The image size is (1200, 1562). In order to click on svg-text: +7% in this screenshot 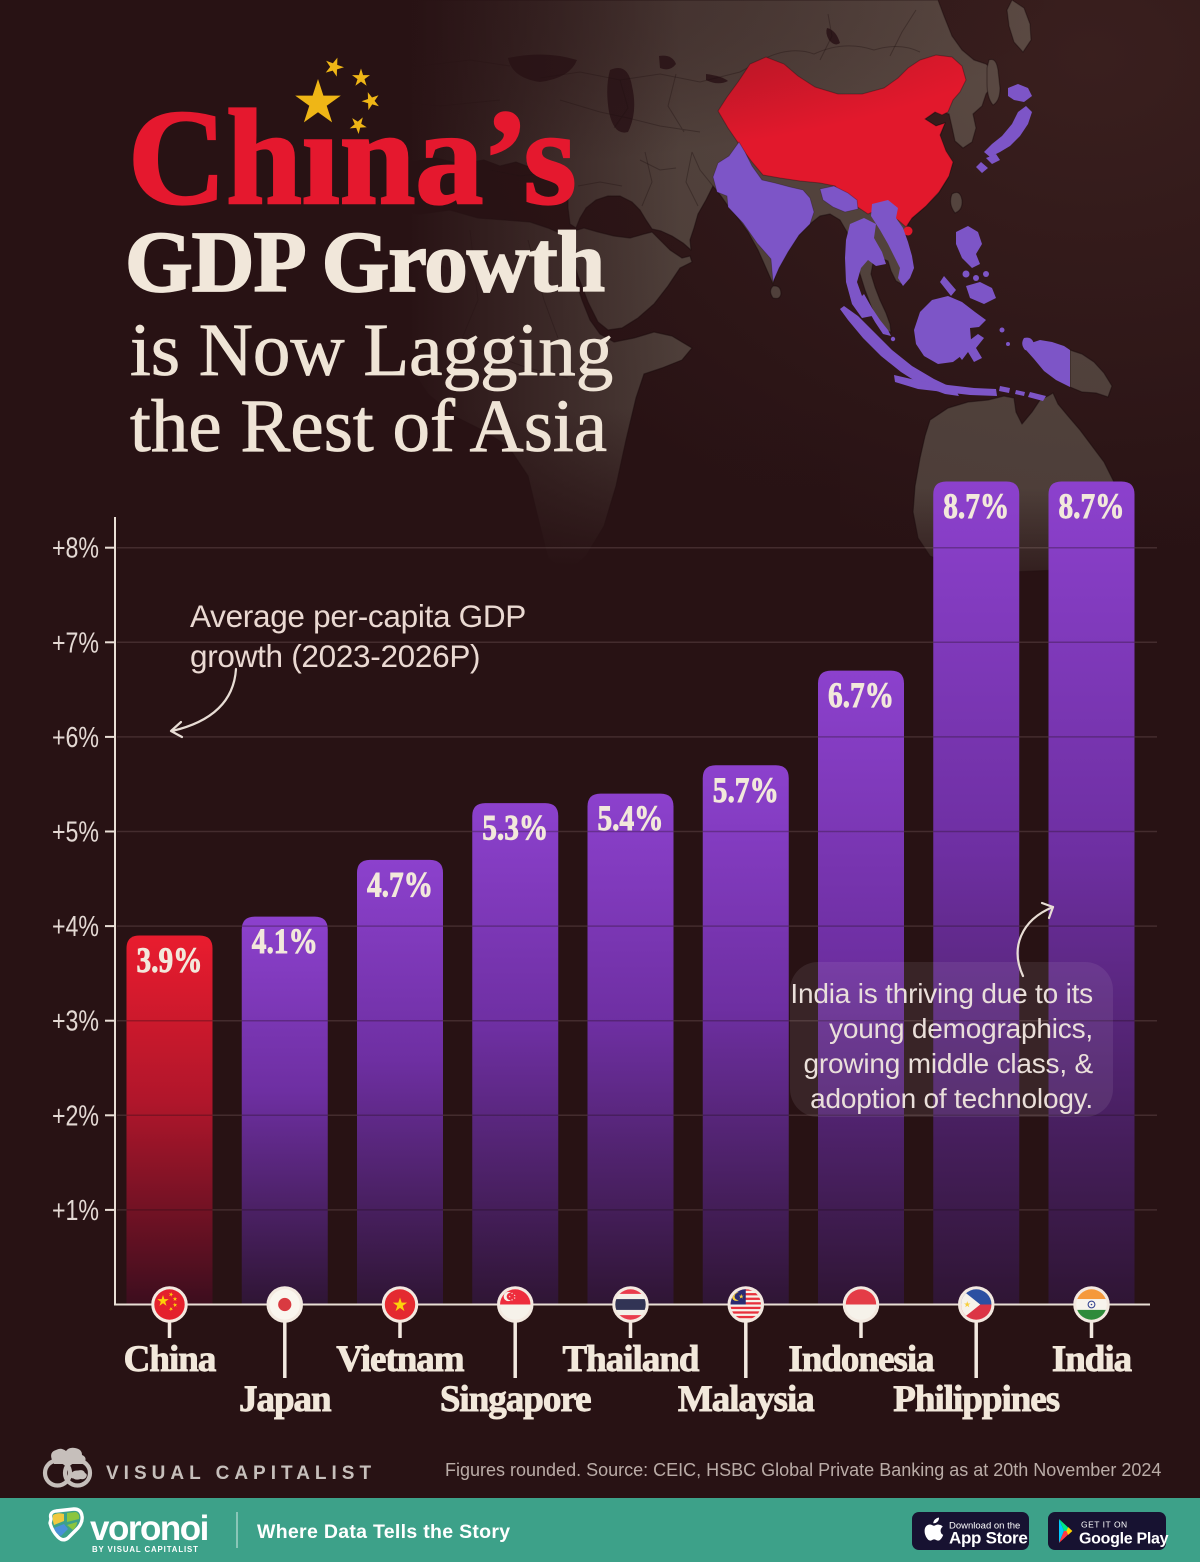, I will do `click(75, 643)`.